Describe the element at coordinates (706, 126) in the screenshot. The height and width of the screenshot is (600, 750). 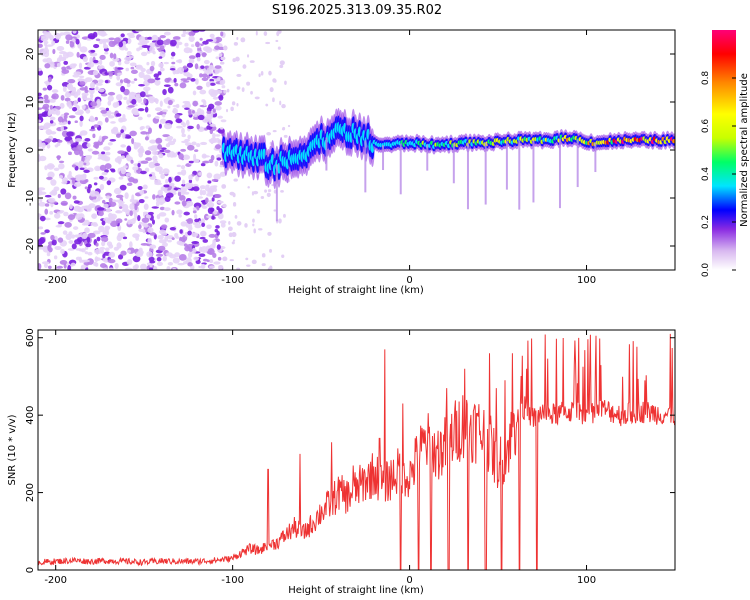
I see `colorbar-tick-label: 0.6` at that location.